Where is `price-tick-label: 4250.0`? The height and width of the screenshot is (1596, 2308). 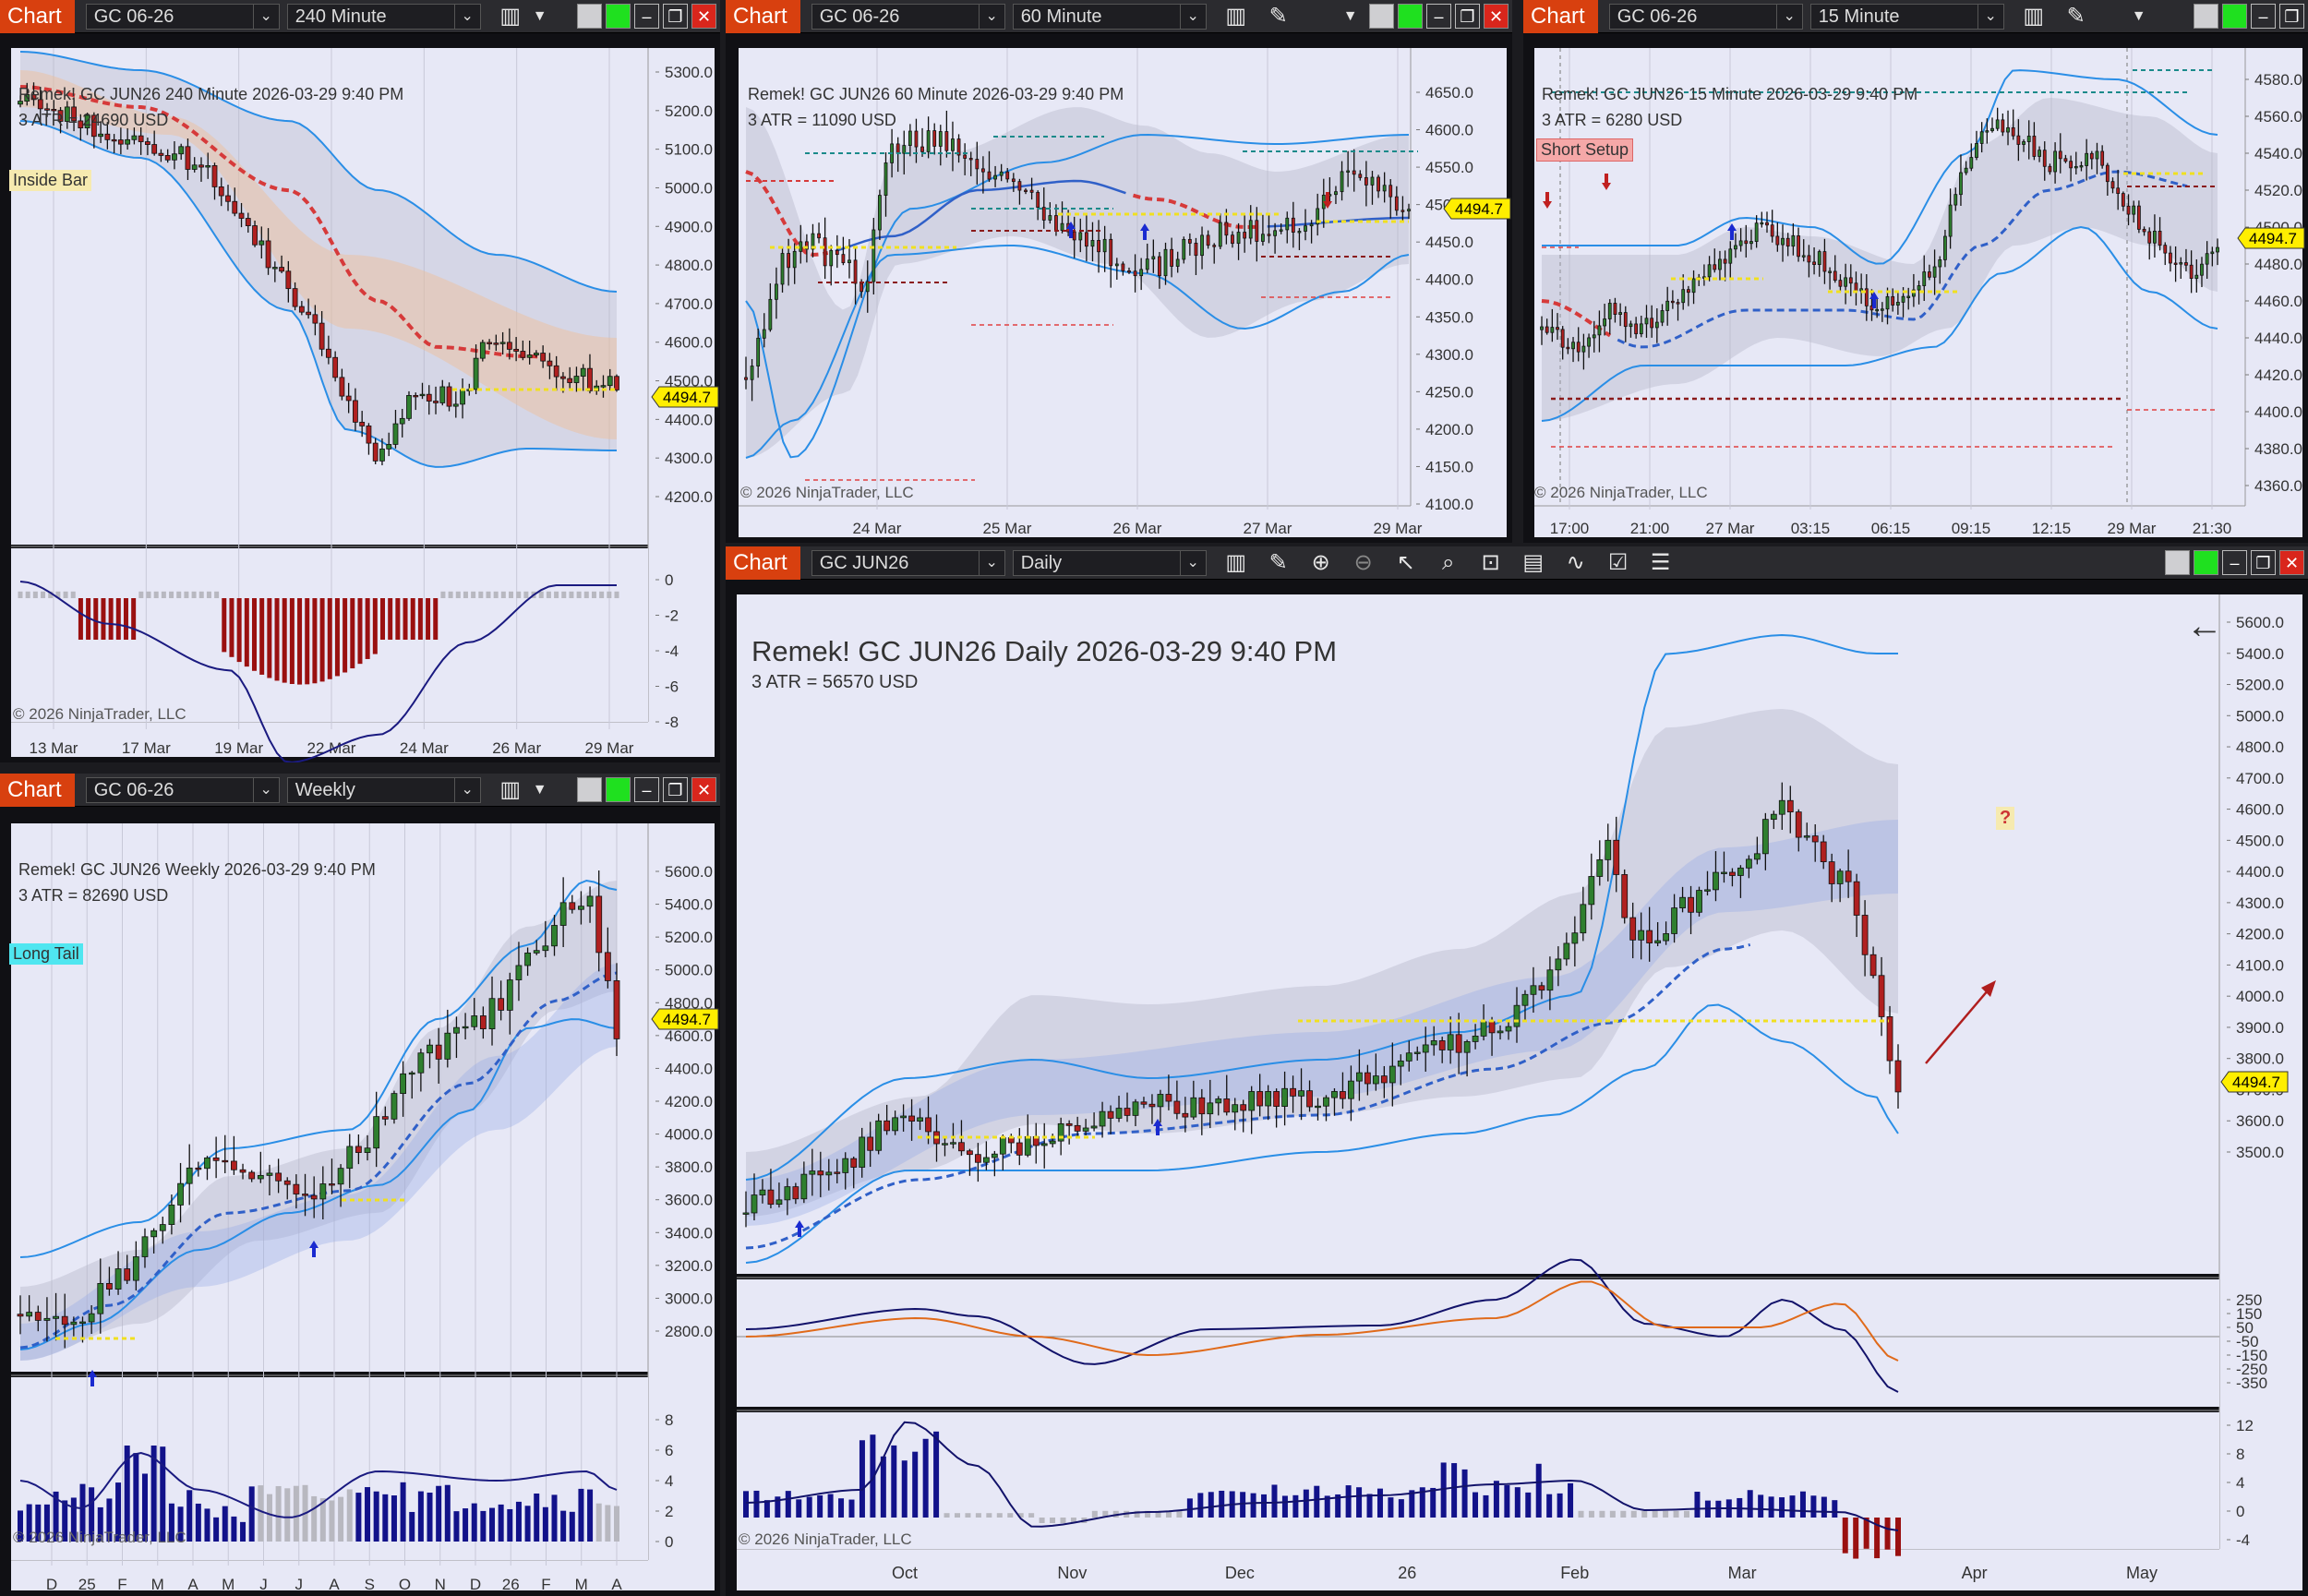
price-tick-label: 4250.0 is located at coordinates (1449, 392).